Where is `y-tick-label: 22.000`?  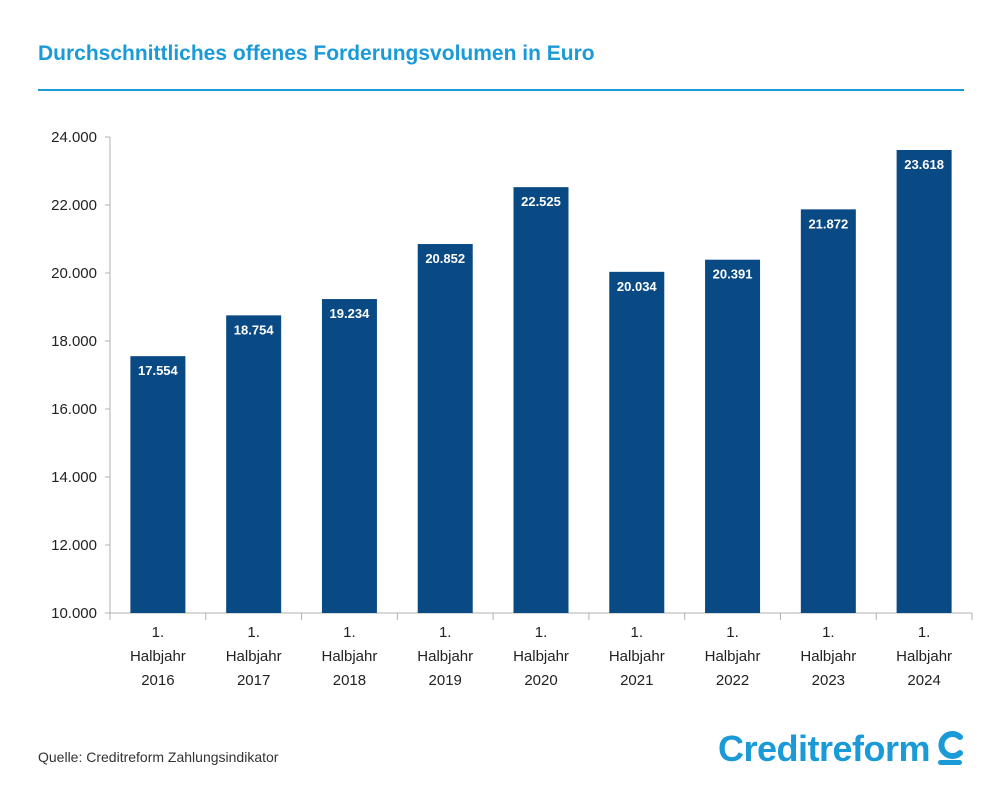 y-tick-label: 22.000 is located at coordinates (74, 205).